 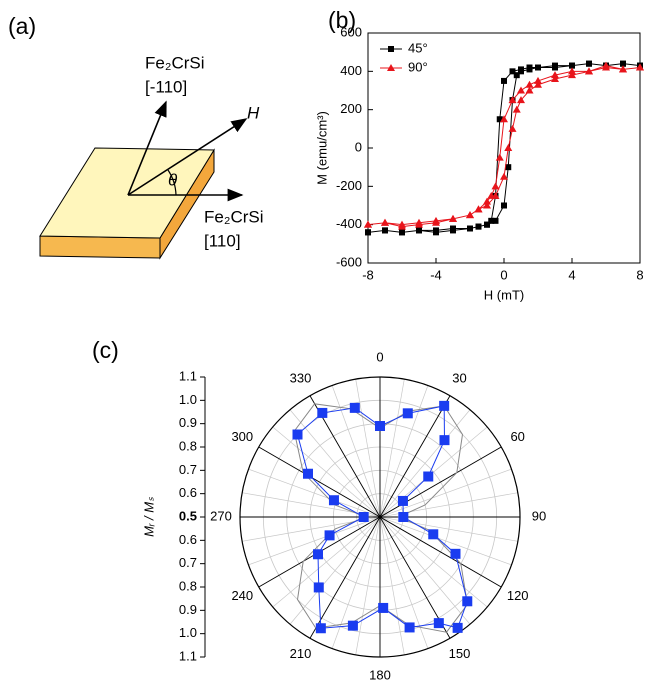 What do you see at coordinates (571, 274) in the screenshot?
I see `x-tick-label: 4` at bounding box center [571, 274].